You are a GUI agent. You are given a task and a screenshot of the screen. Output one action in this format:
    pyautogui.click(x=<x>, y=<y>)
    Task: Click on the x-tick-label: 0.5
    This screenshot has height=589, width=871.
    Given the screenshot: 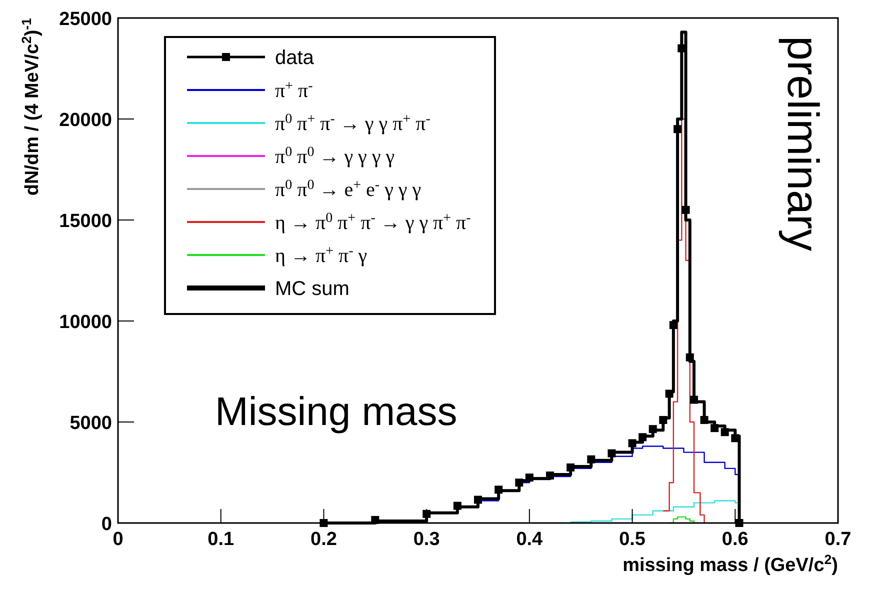 What is the action you would take?
    pyautogui.click(x=632, y=539)
    